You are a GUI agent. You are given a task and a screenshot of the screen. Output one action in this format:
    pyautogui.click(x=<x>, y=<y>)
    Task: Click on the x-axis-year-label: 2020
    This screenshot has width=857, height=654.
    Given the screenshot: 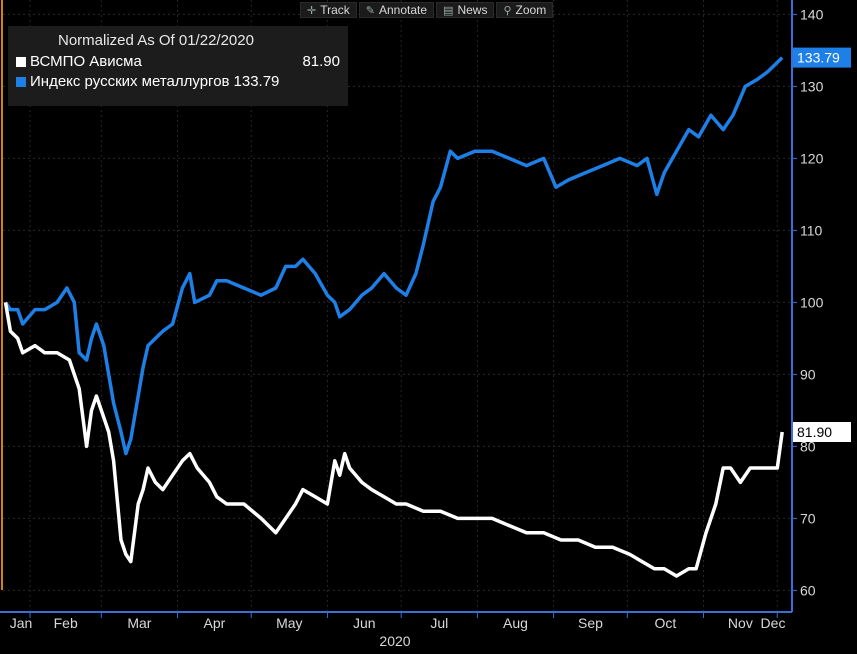 What is the action you would take?
    pyautogui.click(x=394, y=641)
    